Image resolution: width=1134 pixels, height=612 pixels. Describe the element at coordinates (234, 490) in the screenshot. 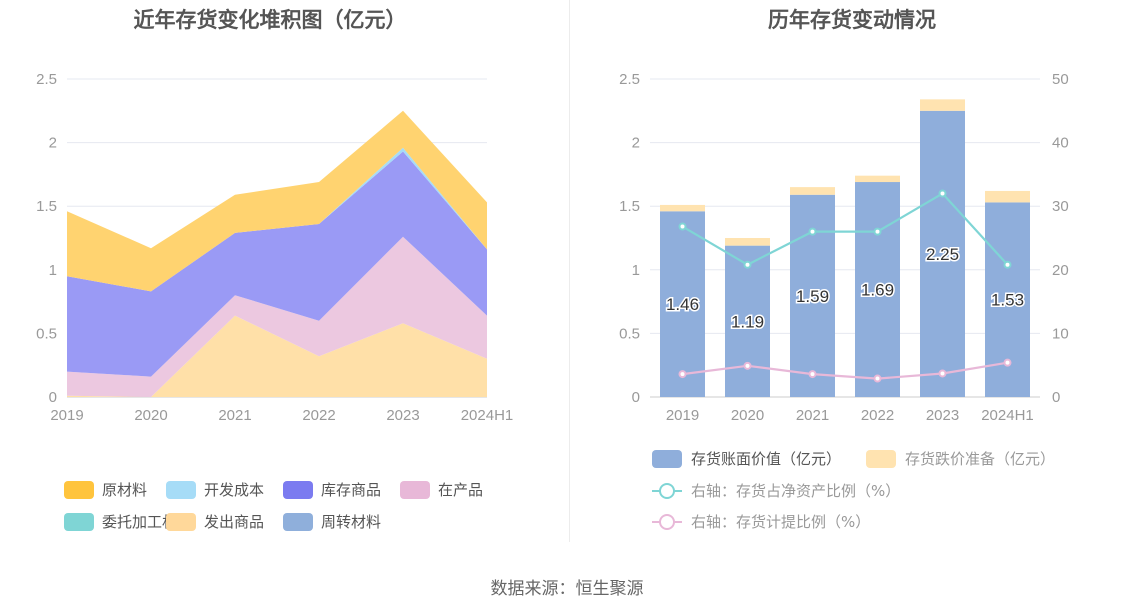

I see `legend-label: 开发成本` at that location.